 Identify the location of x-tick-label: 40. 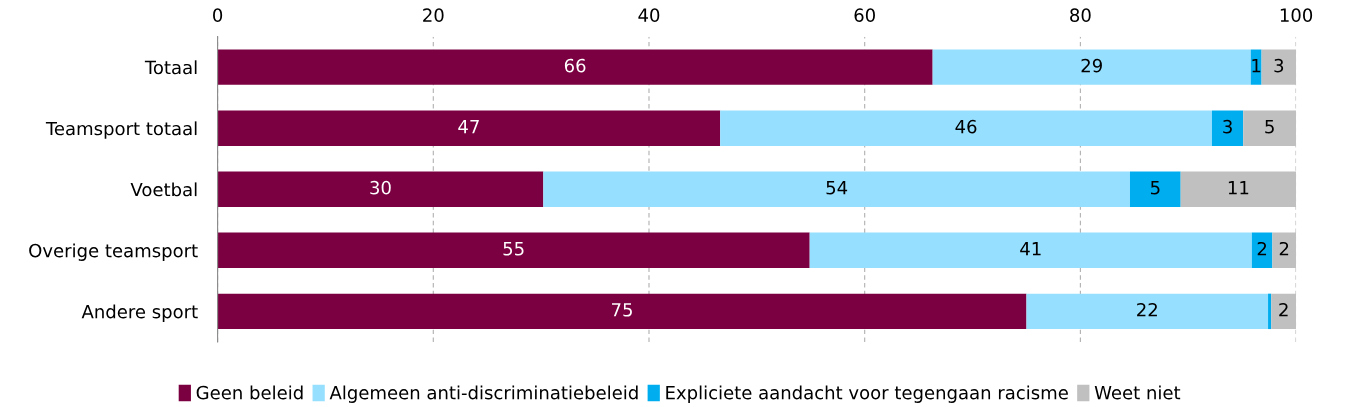
(649, 15).